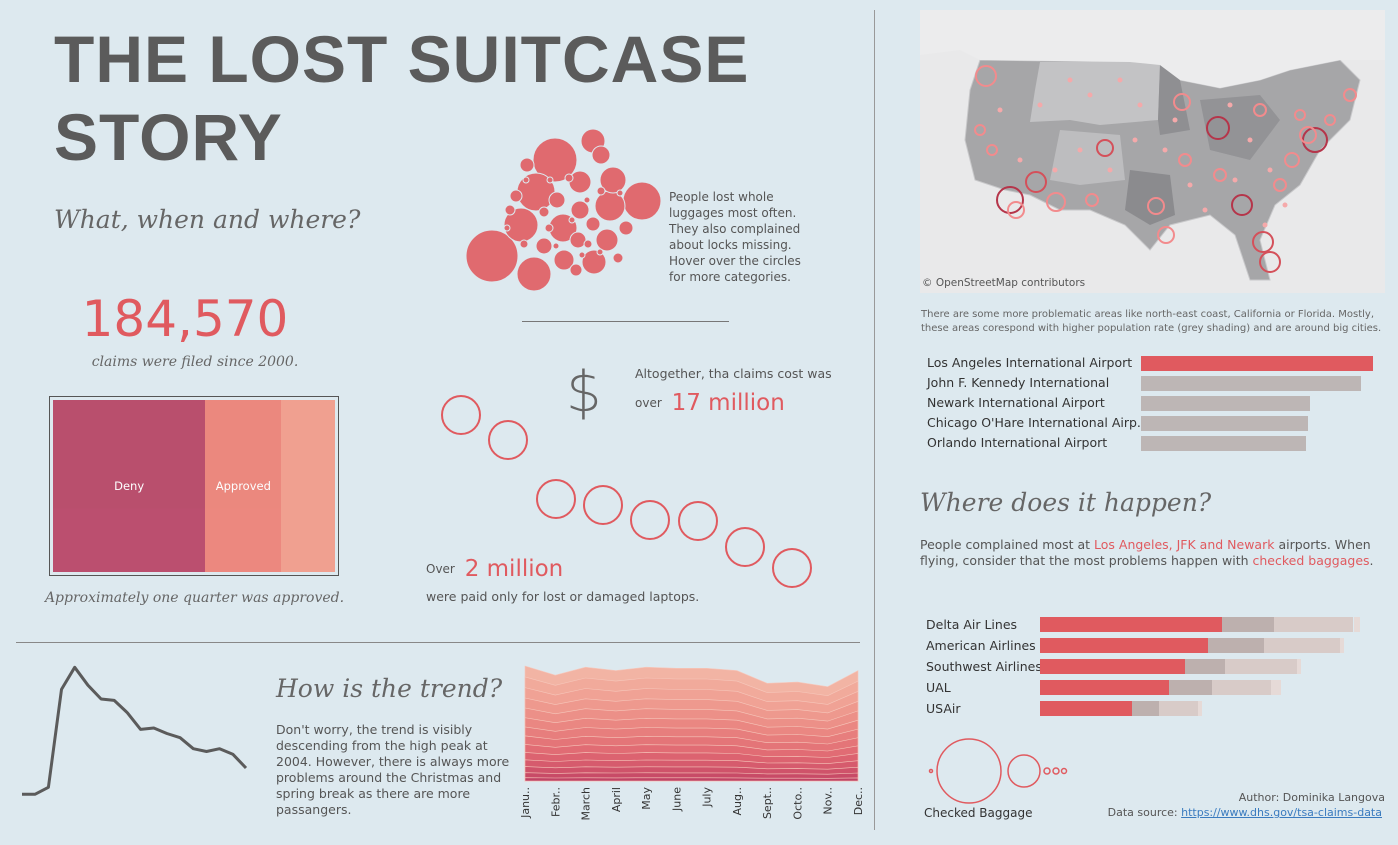  I want to click on bubble-whole-luggage, so click(492, 256).